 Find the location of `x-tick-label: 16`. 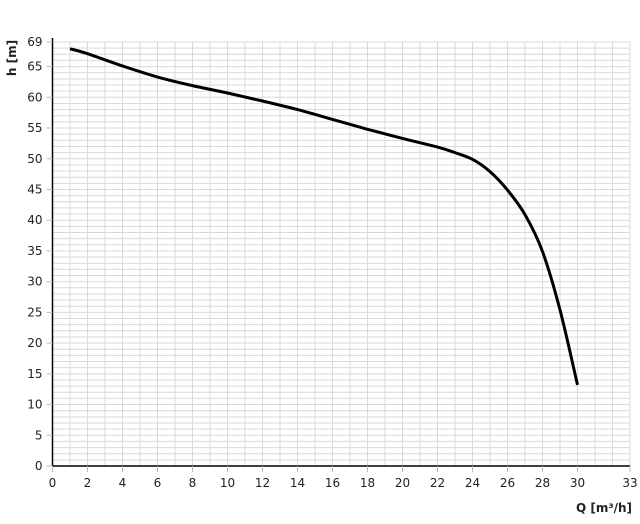

x-tick-label: 16 is located at coordinates (332, 483).